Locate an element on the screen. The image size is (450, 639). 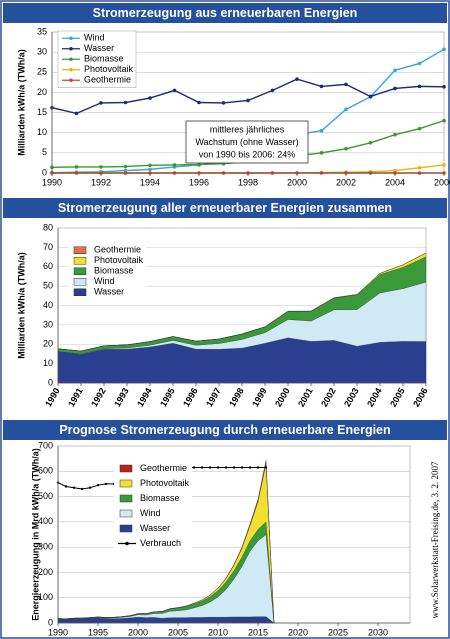
y-tick-label: 40 is located at coordinates (48, 305).